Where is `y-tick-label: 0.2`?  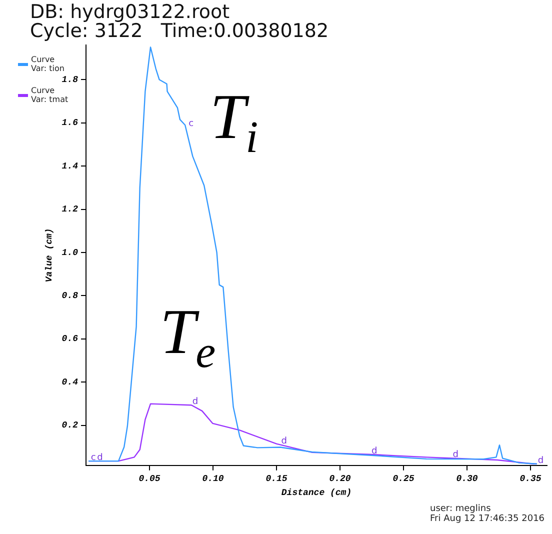 y-tick-label: 0.2 is located at coordinates (70, 425).